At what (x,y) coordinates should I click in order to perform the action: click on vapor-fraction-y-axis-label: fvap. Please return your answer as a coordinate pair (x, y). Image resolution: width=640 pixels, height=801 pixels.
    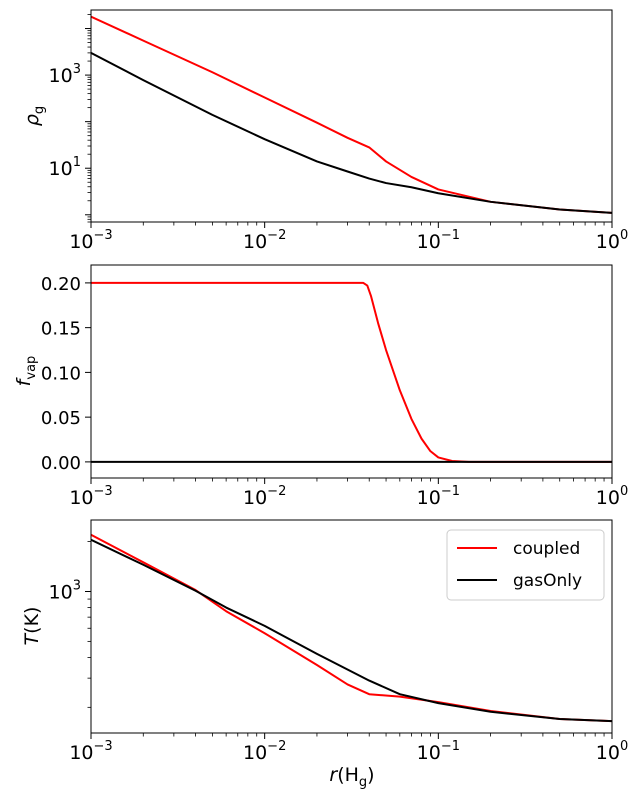
    Looking at the image, I should click on (26, 371).